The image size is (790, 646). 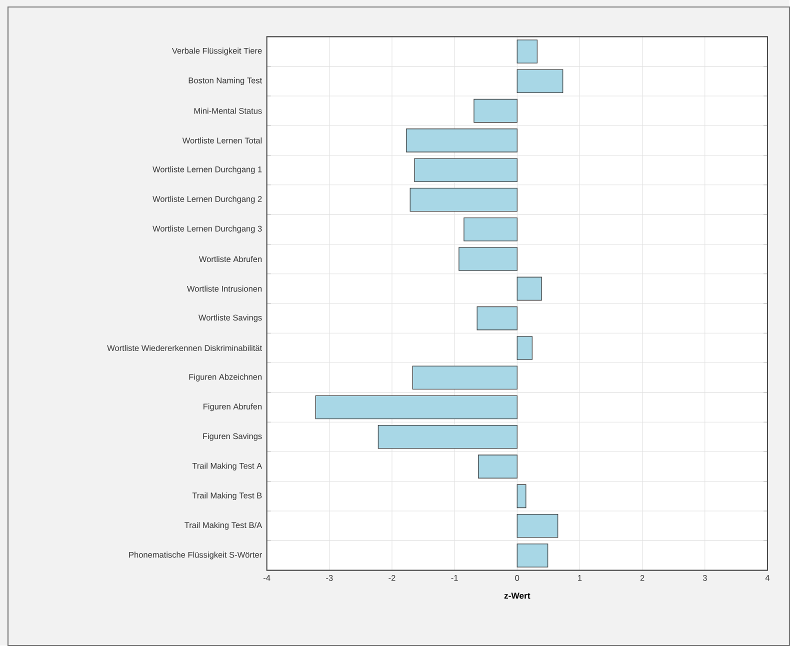 What do you see at coordinates (217, 52) in the screenshot?
I see `y-tick-label: Verbale Flüssigkeit Tiere` at bounding box center [217, 52].